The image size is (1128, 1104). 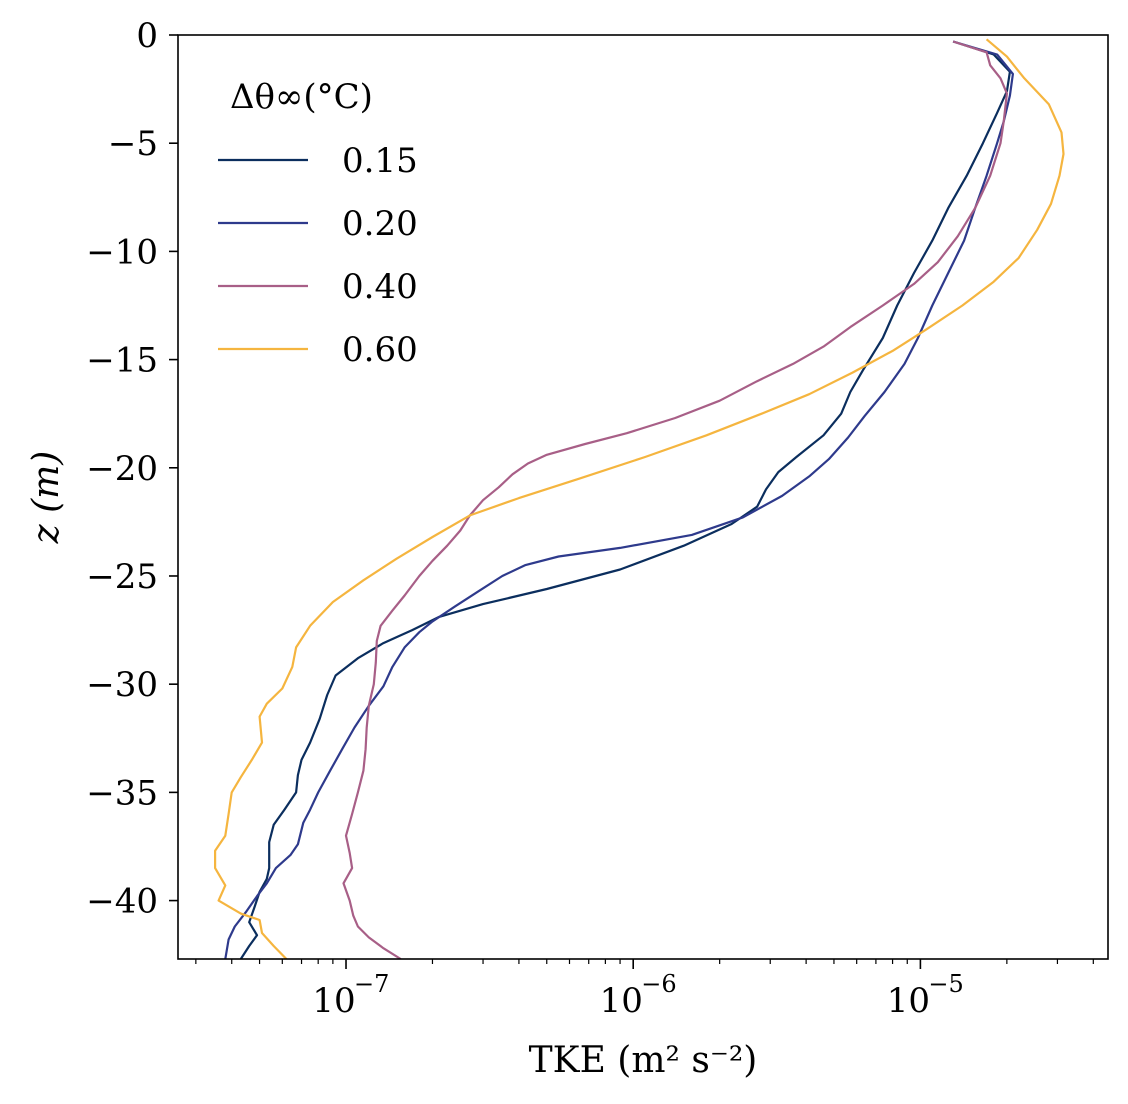 What do you see at coordinates (380, 350) in the screenshot?
I see `legend-label-3: 0.60` at bounding box center [380, 350].